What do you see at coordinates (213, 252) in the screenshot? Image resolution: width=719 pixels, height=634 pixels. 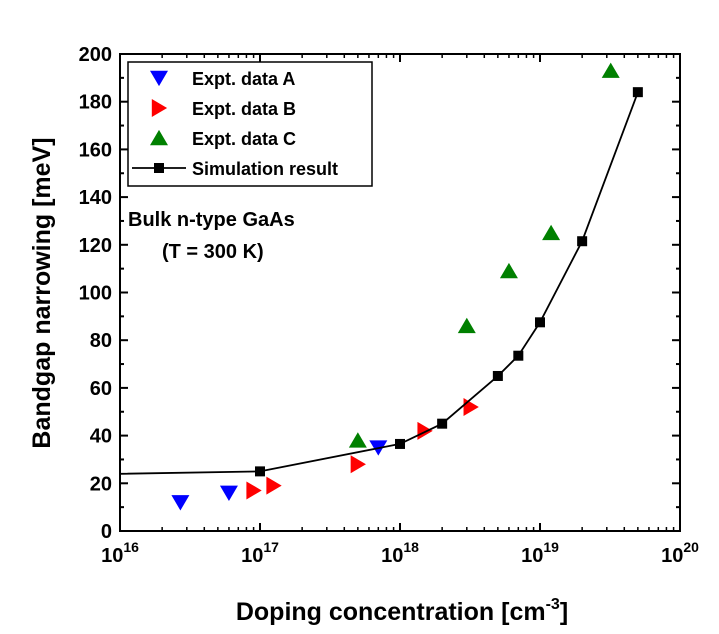 I see `annotation-line-2: (T = 300 K)` at bounding box center [213, 252].